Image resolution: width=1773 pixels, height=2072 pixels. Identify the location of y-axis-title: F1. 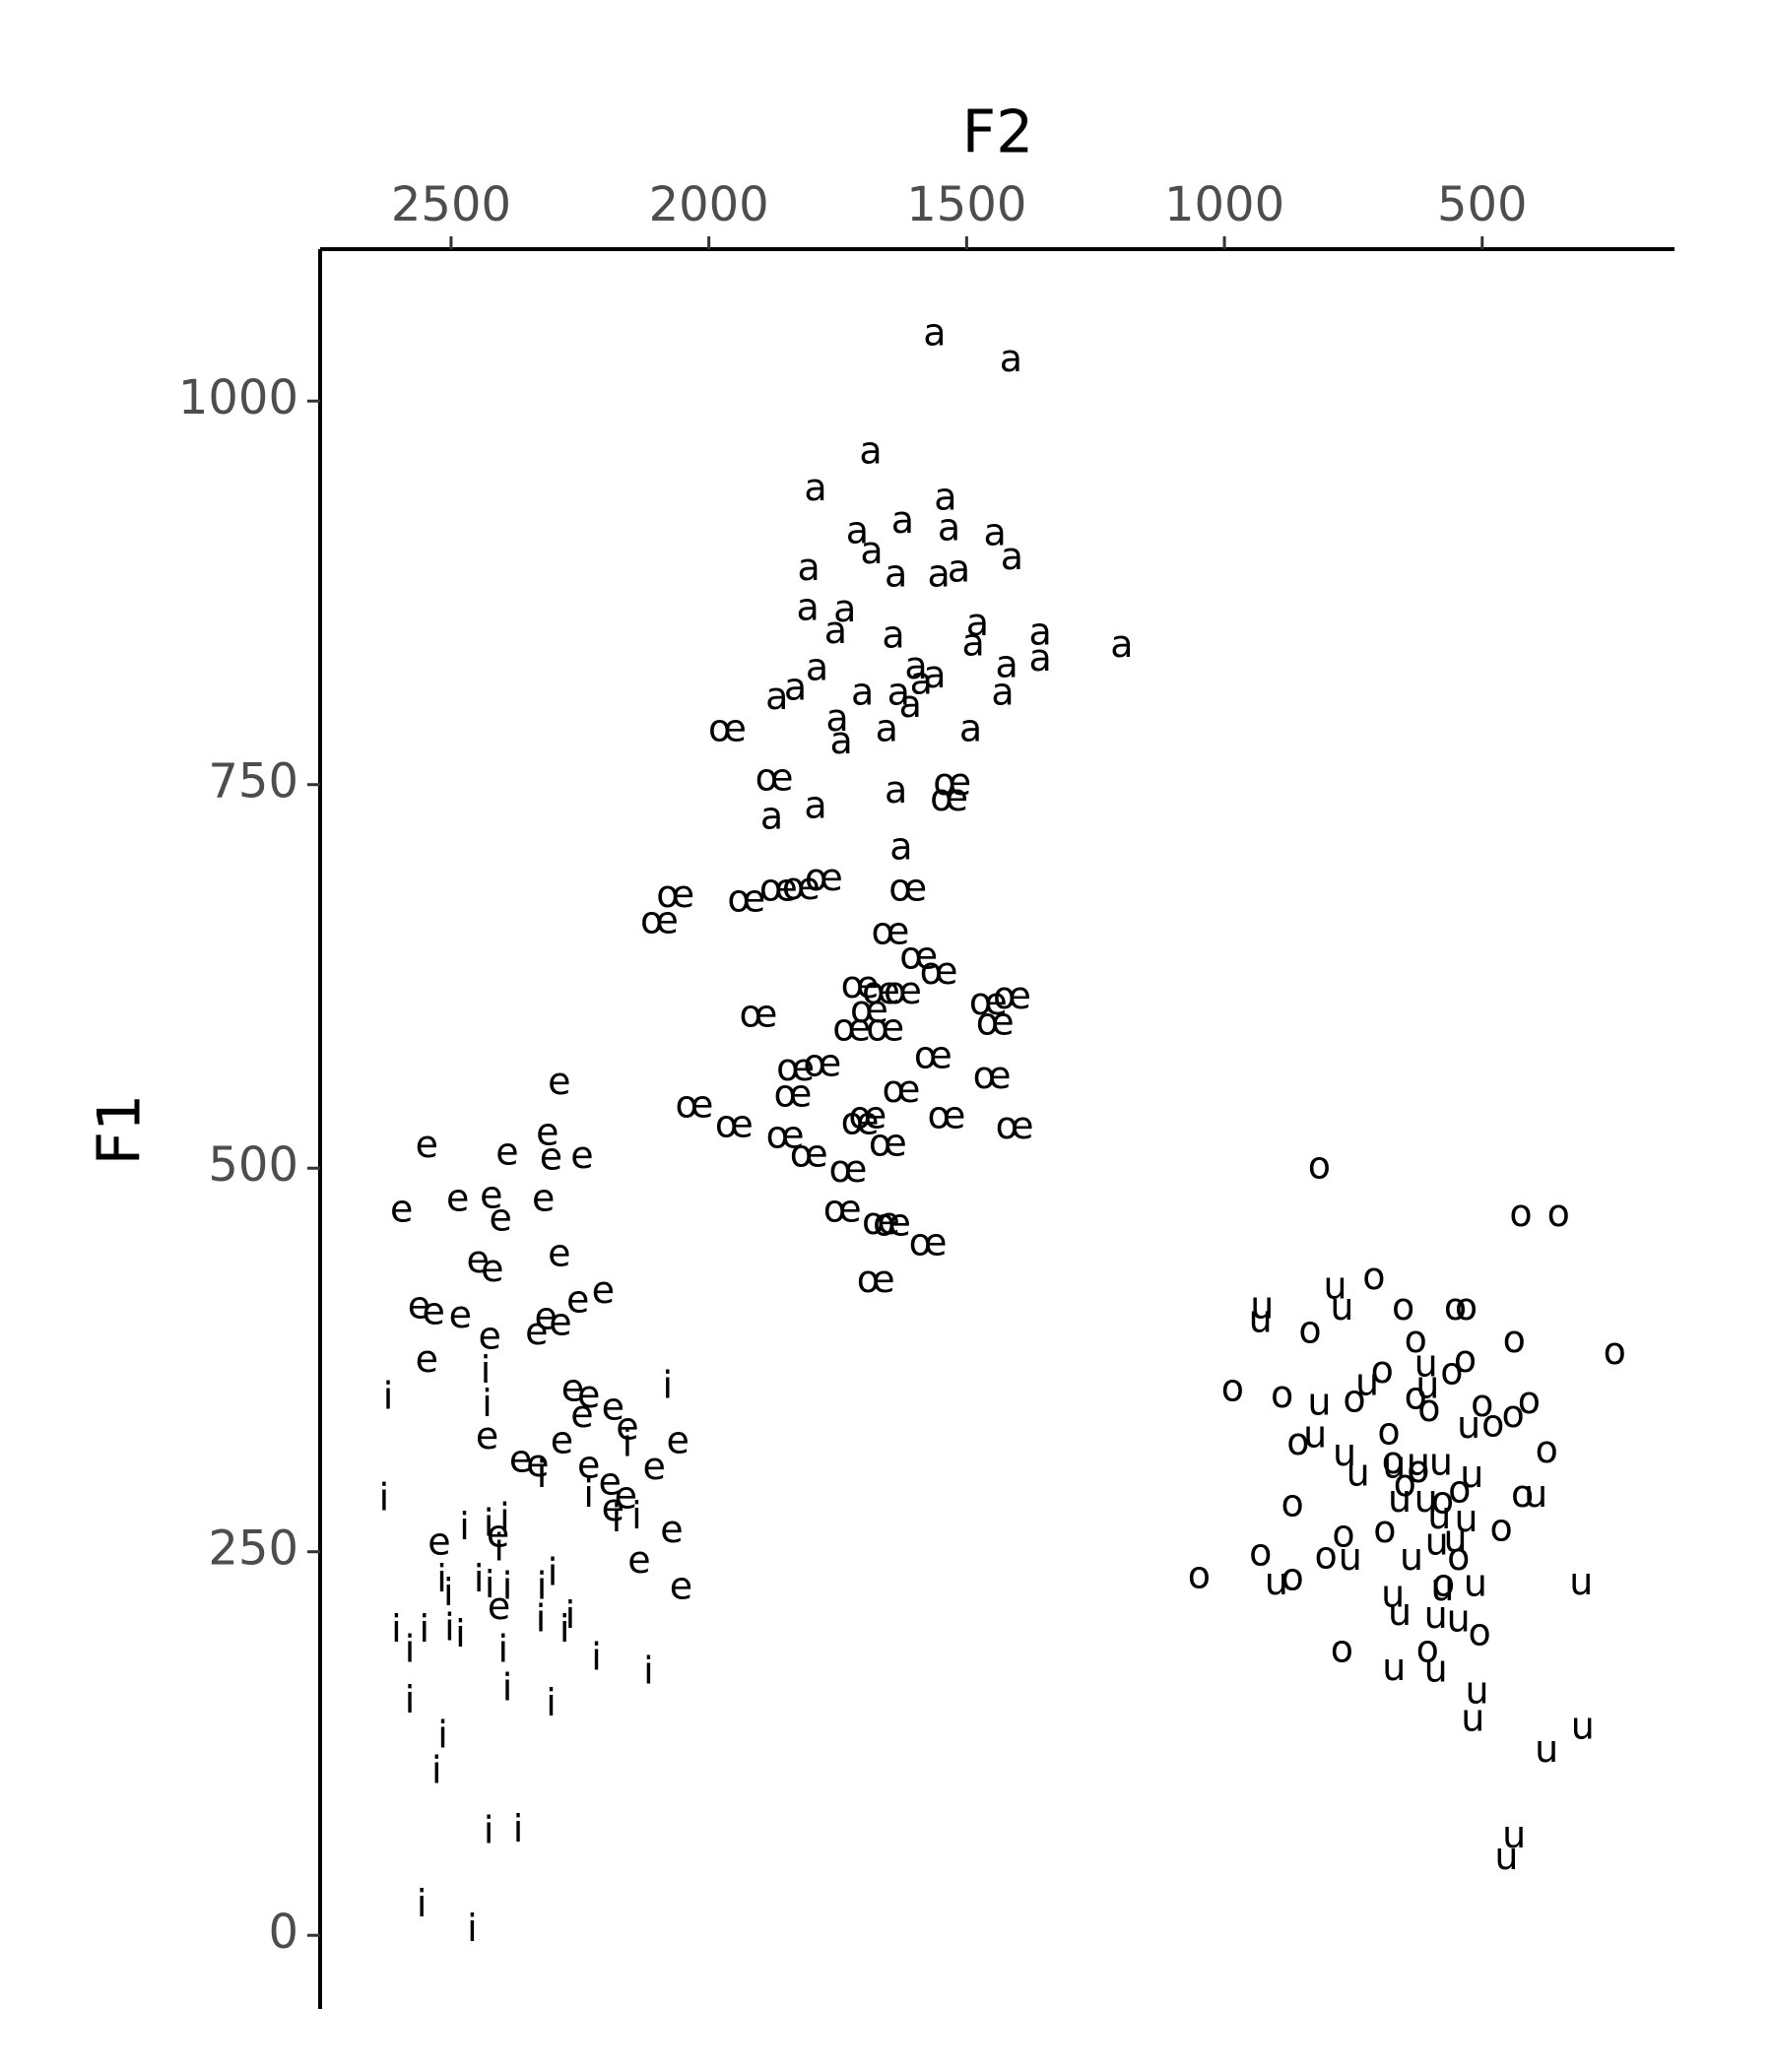
(120, 1130).